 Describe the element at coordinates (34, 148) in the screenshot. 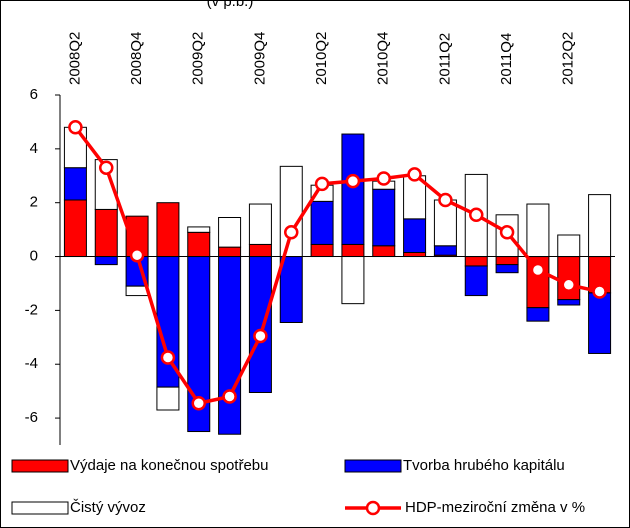

I see `y-tick-label: 4` at that location.